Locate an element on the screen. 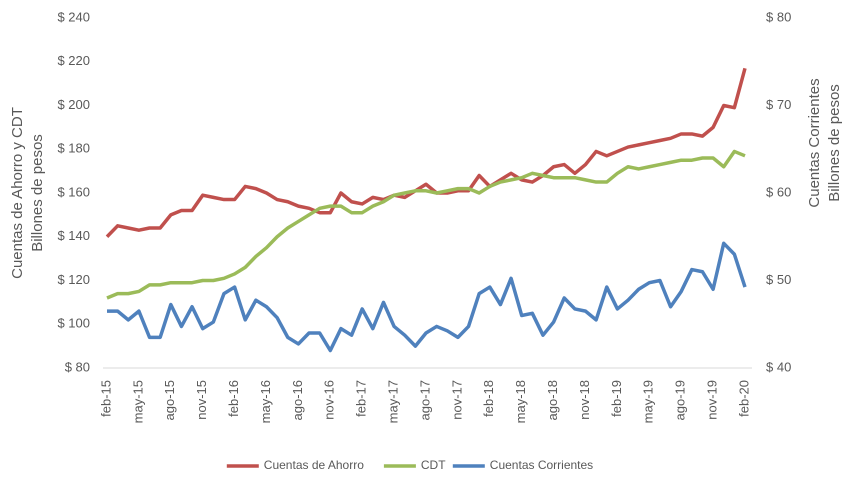 The height and width of the screenshot is (479, 843). x-tick-label: feb-17 is located at coordinates (361, 398).